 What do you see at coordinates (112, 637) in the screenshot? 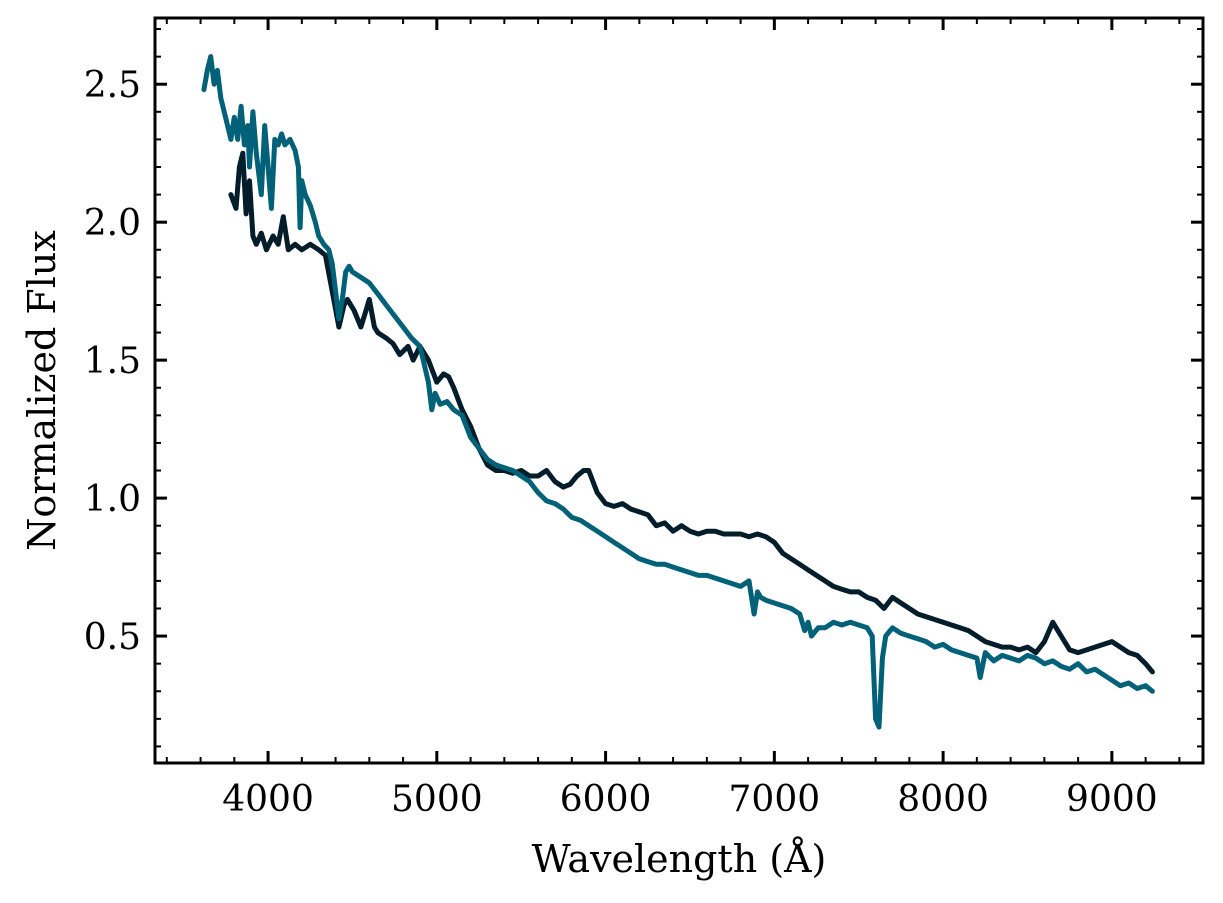
I see `y-tick-label: 0.5` at bounding box center [112, 637].